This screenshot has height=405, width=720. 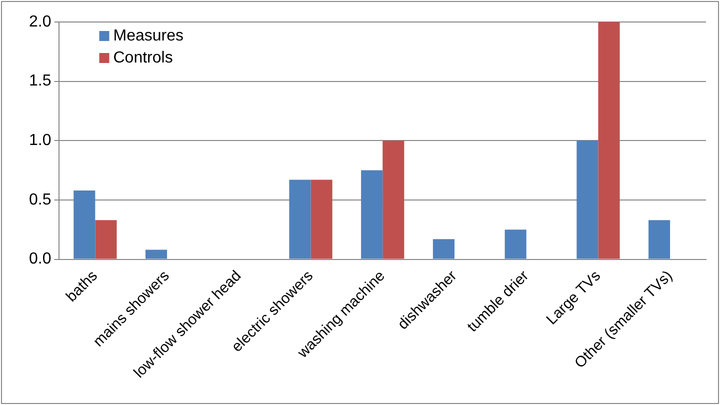 I want to click on y-tick-label: 0.5, so click(x=40, y=199).